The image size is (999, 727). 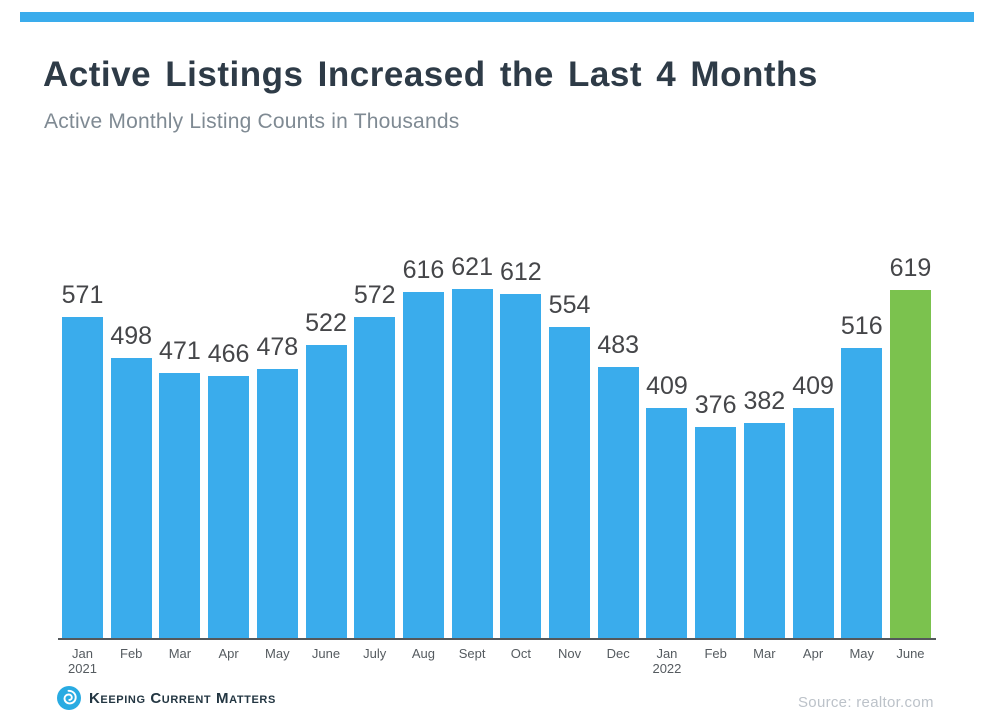 I want to click on x-tick-label: July, so click(x=375, y=653).